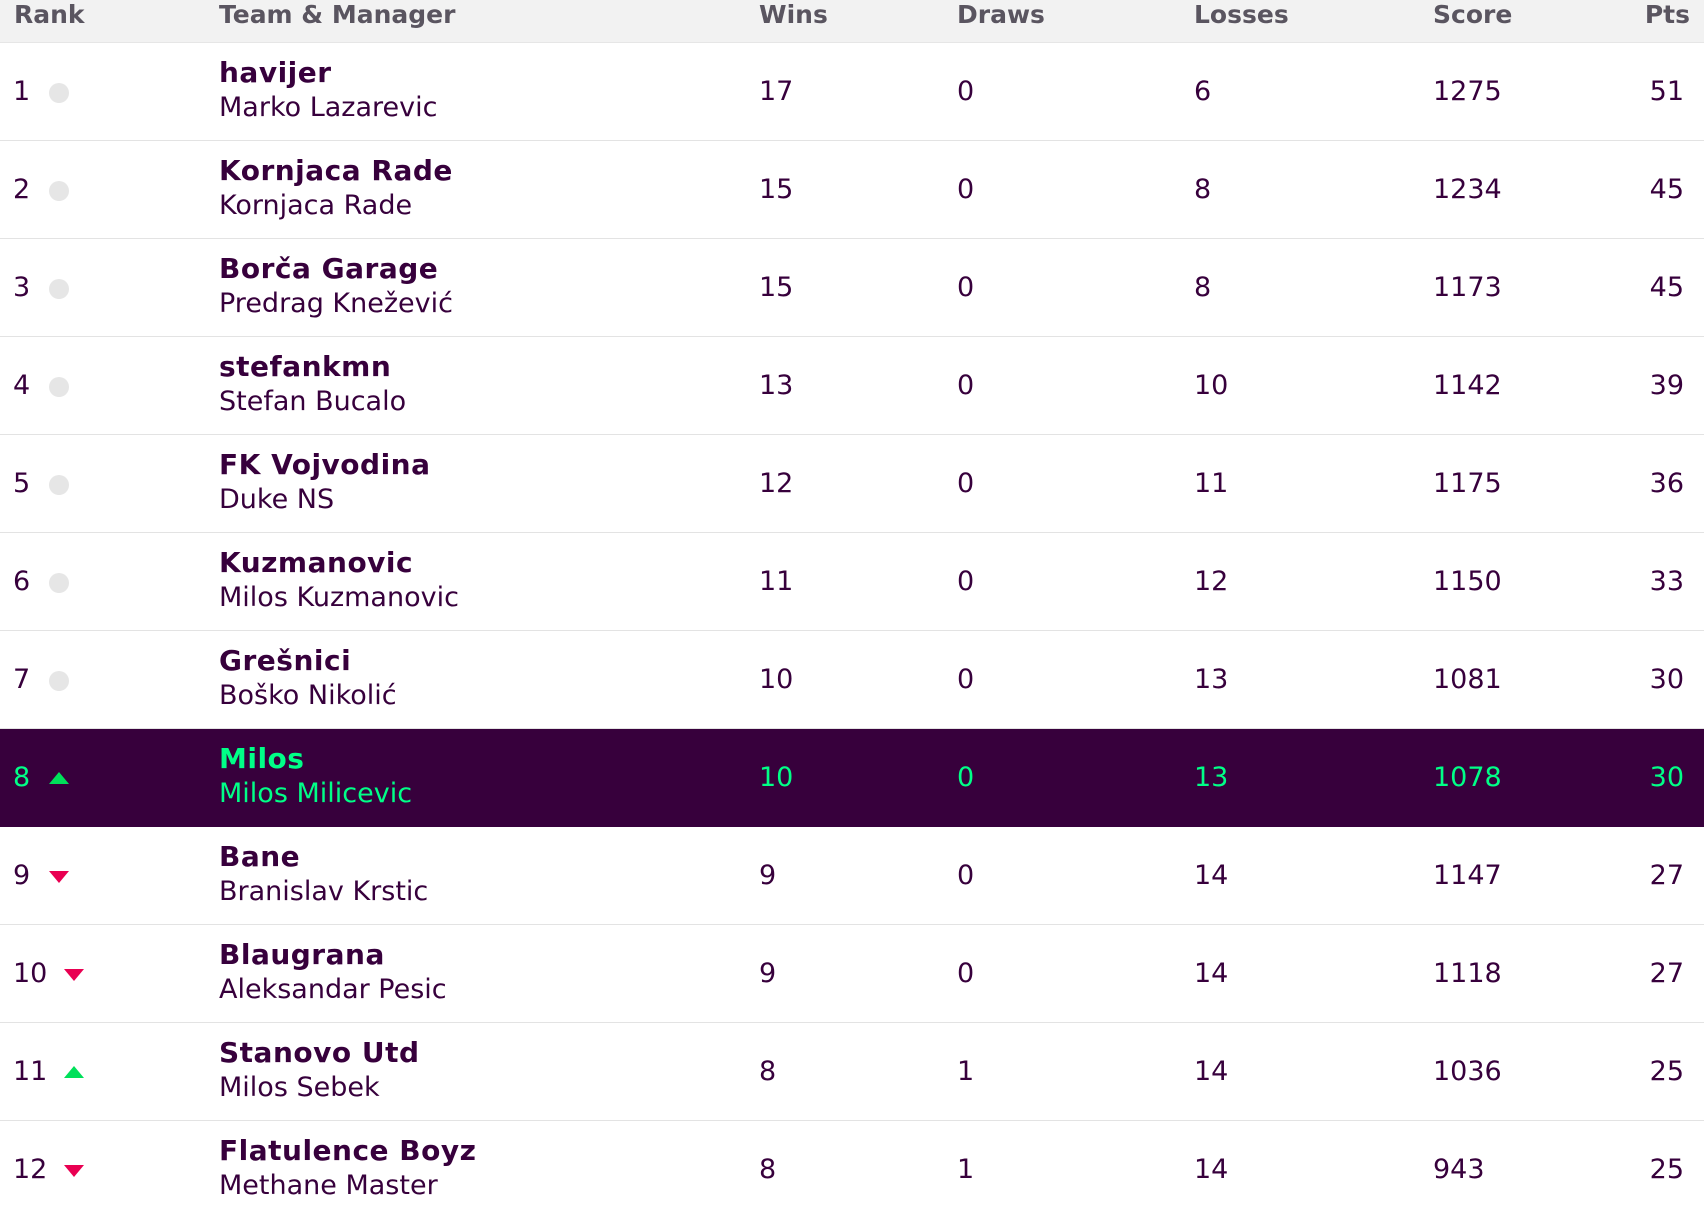 The image size is (1704, 1212). What do you see at coordinates (277, 499) in the screenshot?
I see `manager-name: Duke NS` at bounding box center [277, 499].